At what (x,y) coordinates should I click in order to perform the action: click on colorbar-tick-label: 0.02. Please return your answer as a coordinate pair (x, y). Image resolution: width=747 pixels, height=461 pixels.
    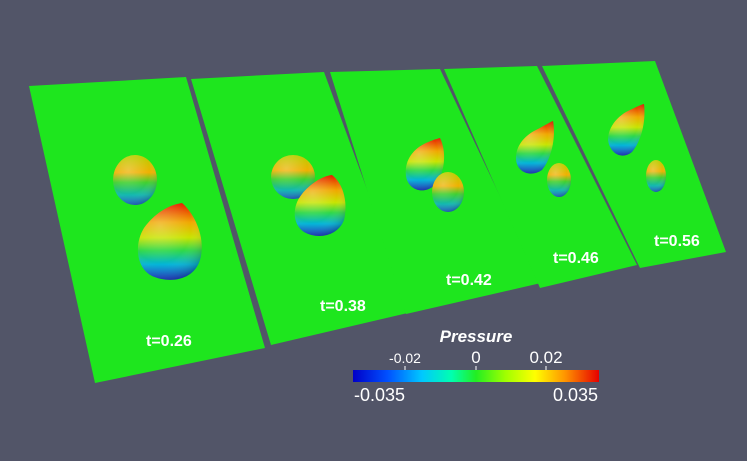
    Looking at the image, I should click on (545, 357).